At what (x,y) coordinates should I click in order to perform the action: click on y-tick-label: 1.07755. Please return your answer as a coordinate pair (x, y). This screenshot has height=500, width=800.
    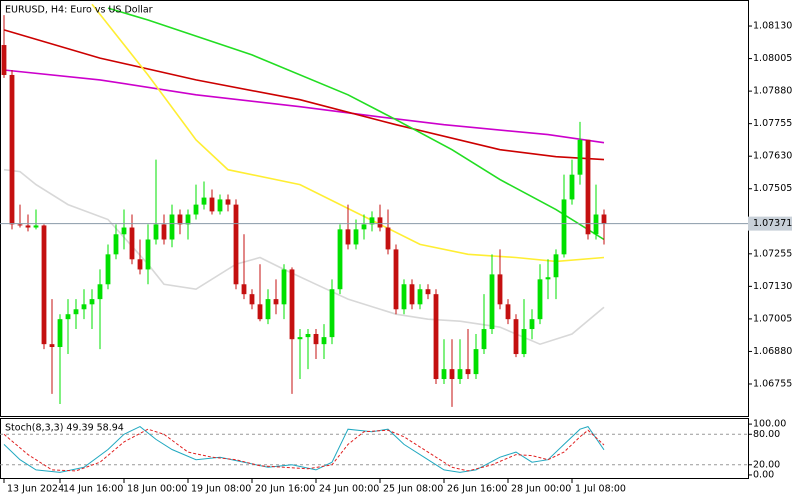
    Looking at the image, I should click on (772, 123).